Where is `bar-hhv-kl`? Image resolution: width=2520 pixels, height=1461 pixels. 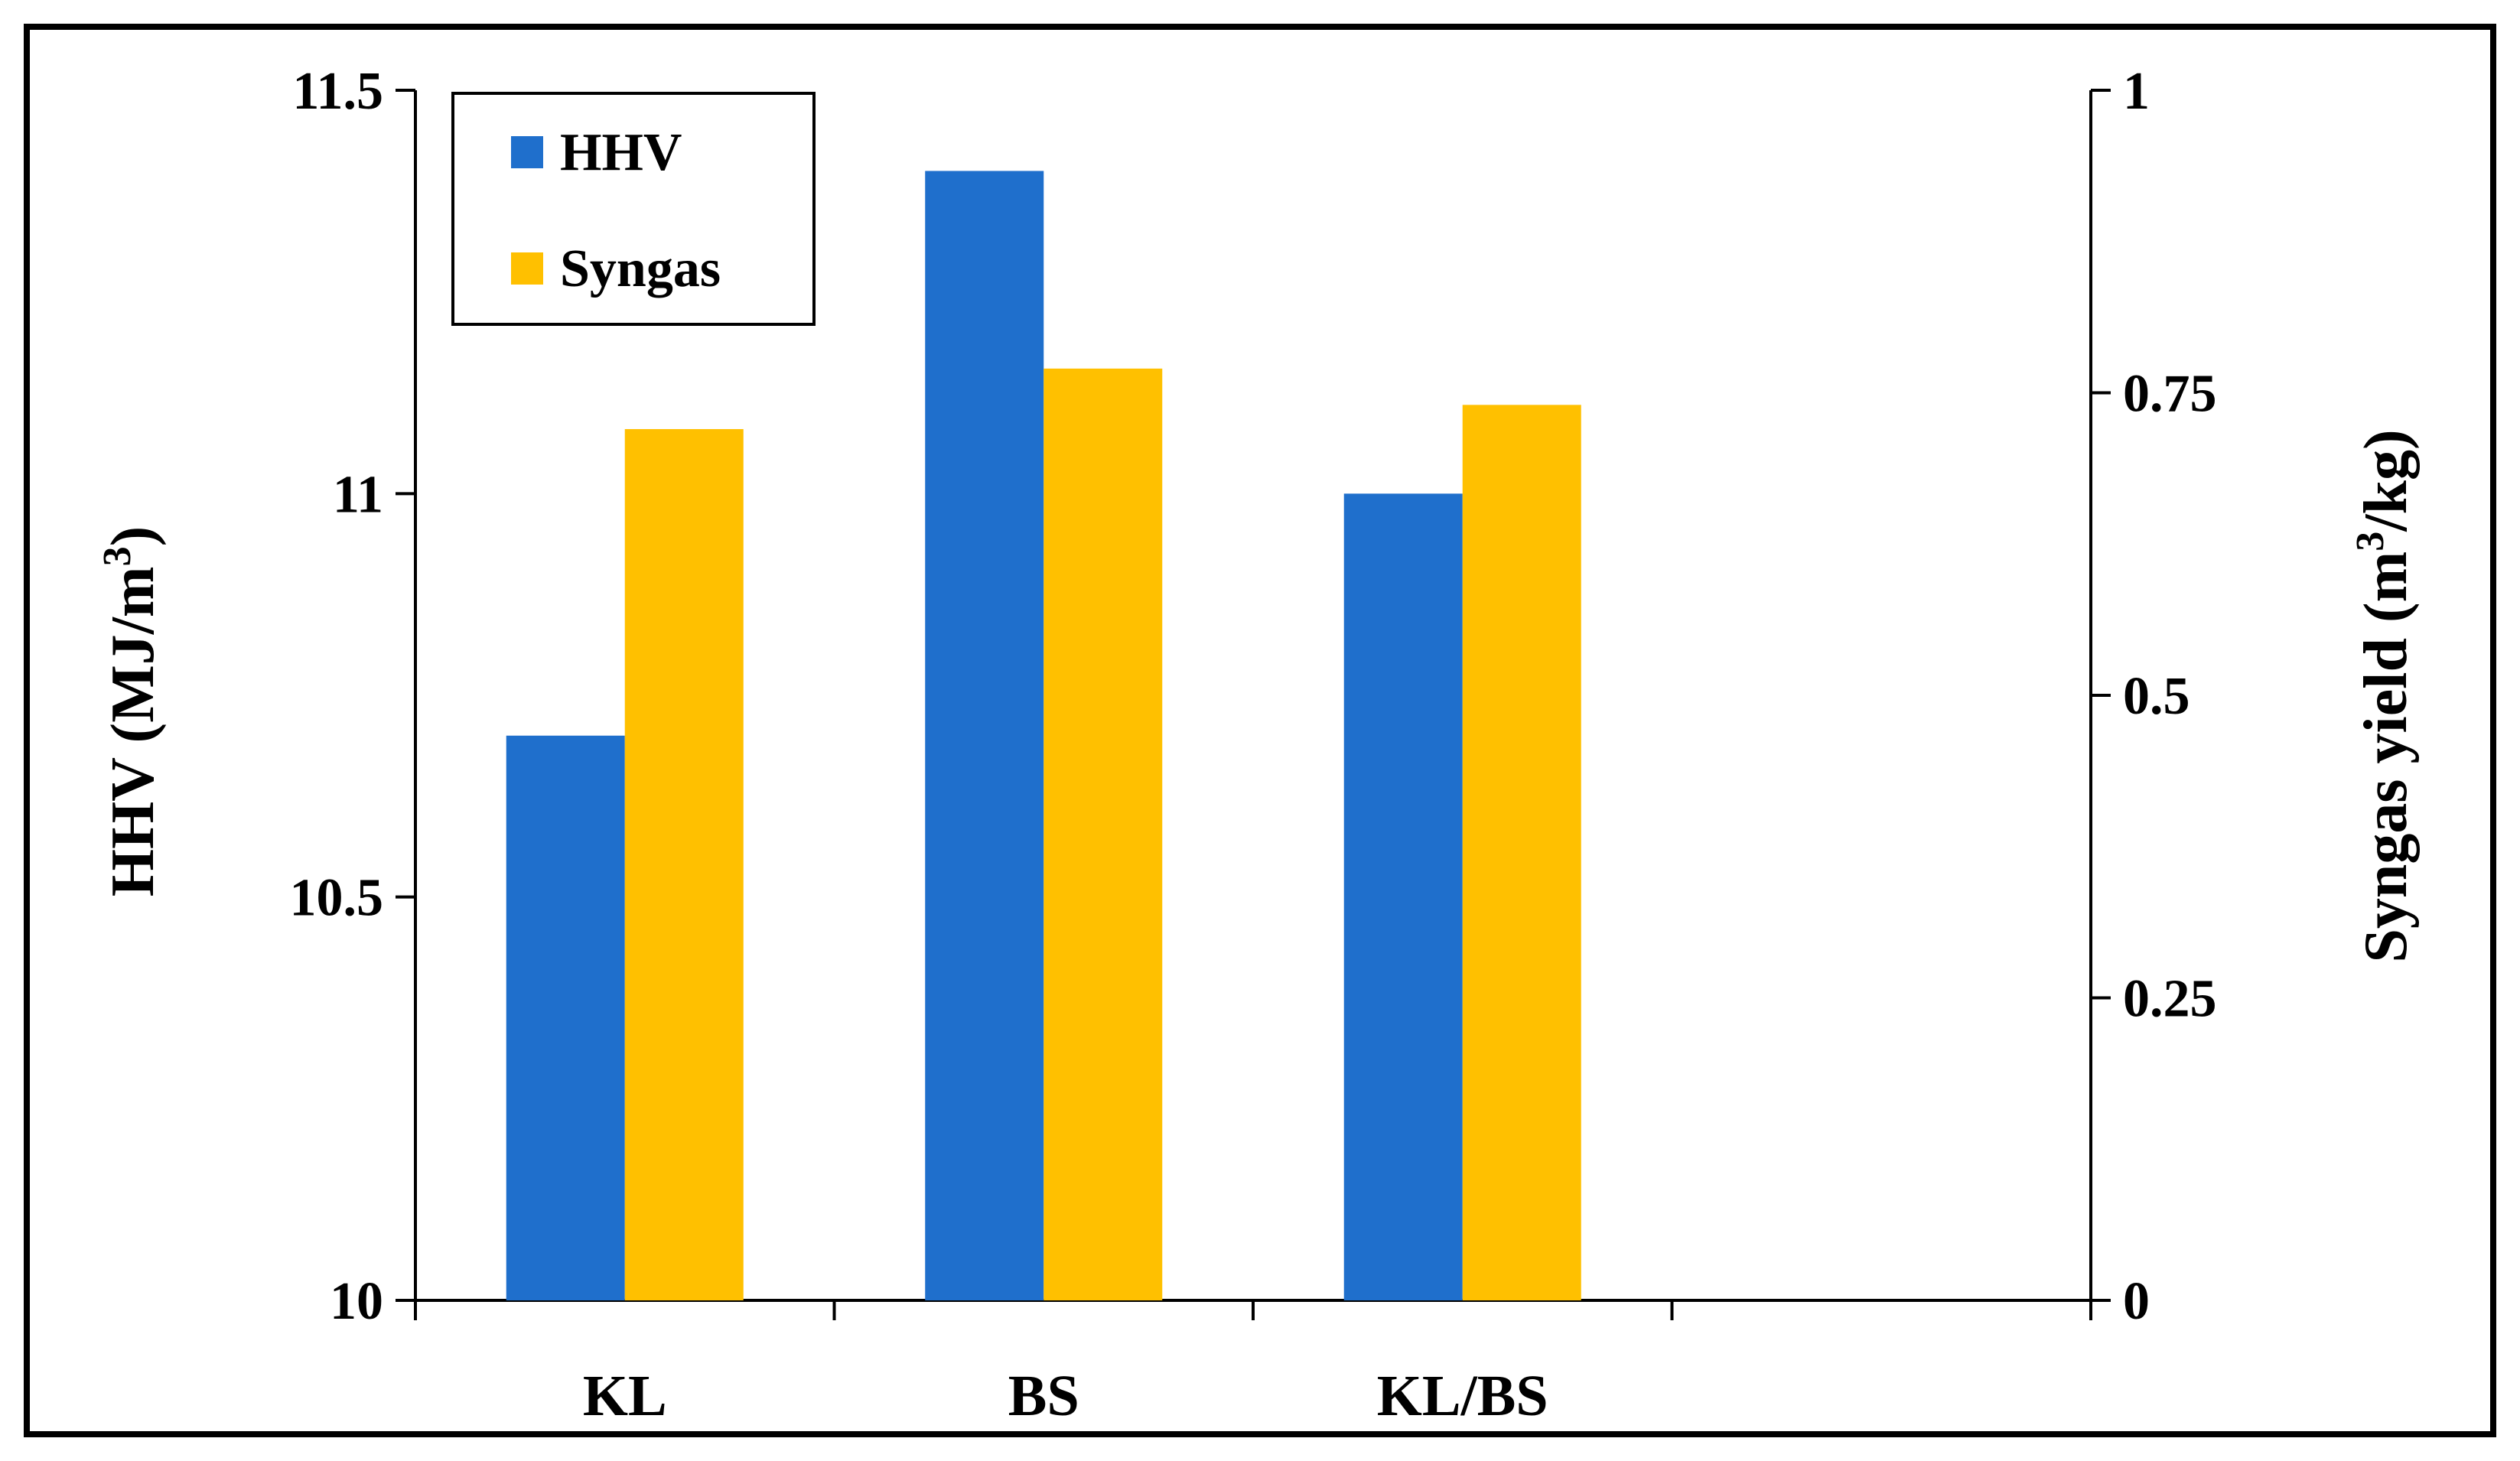 bar-hhv-kl is located at coordinates (565, 1017).